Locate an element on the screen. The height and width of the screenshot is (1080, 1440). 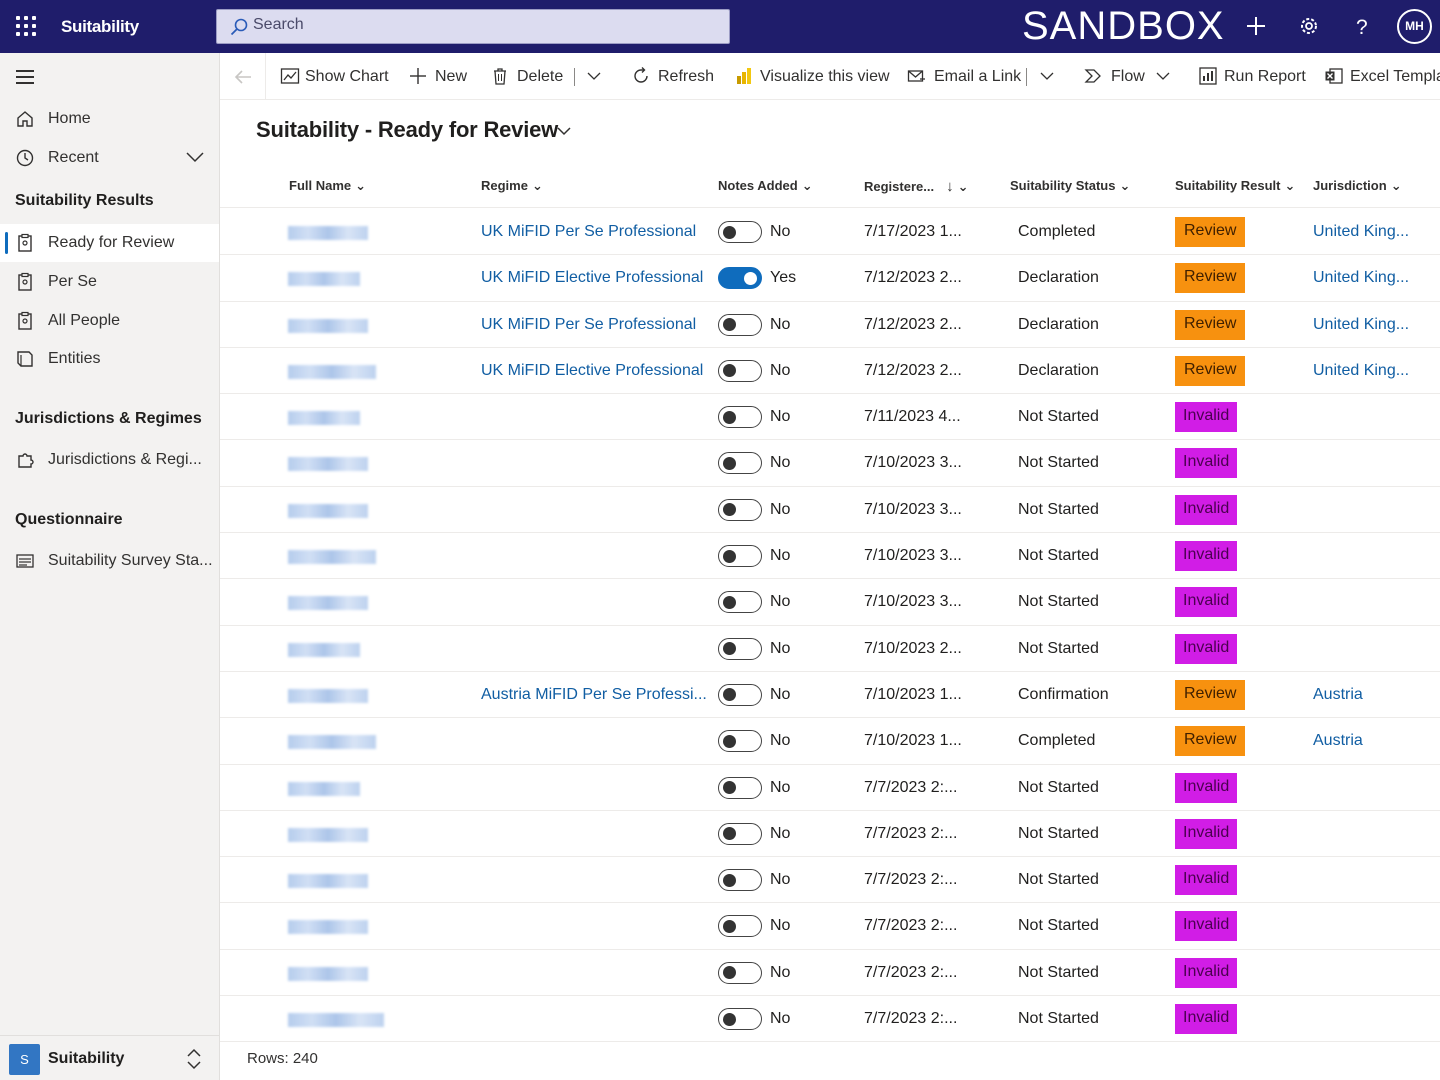
sidebar-item-home: Home is located at coordinates (109, 119).